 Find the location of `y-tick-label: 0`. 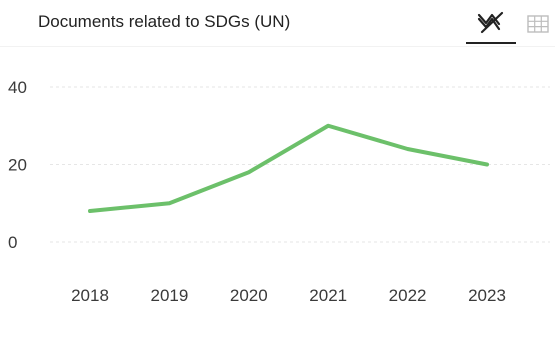

y-tick-label: 0 is located at coordinates (12, 242).